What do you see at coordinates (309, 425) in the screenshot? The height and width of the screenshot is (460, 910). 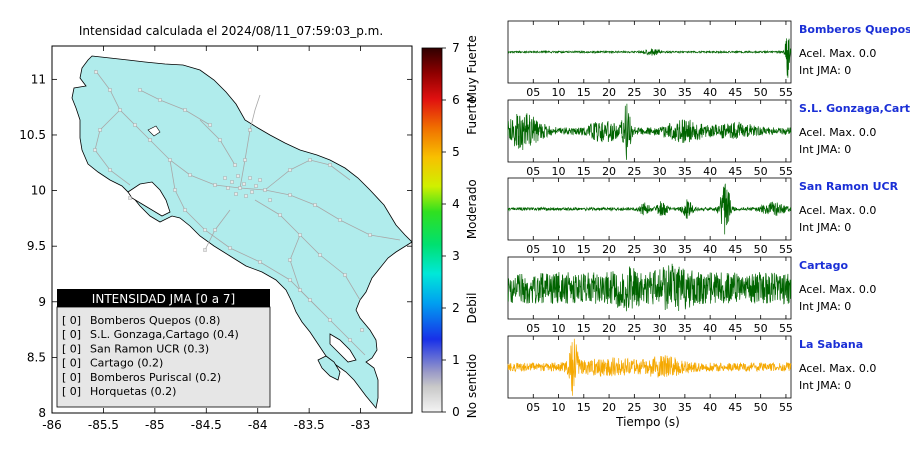 I see `map-x-tick-label: -83.5` at bounding box center [309, 425].